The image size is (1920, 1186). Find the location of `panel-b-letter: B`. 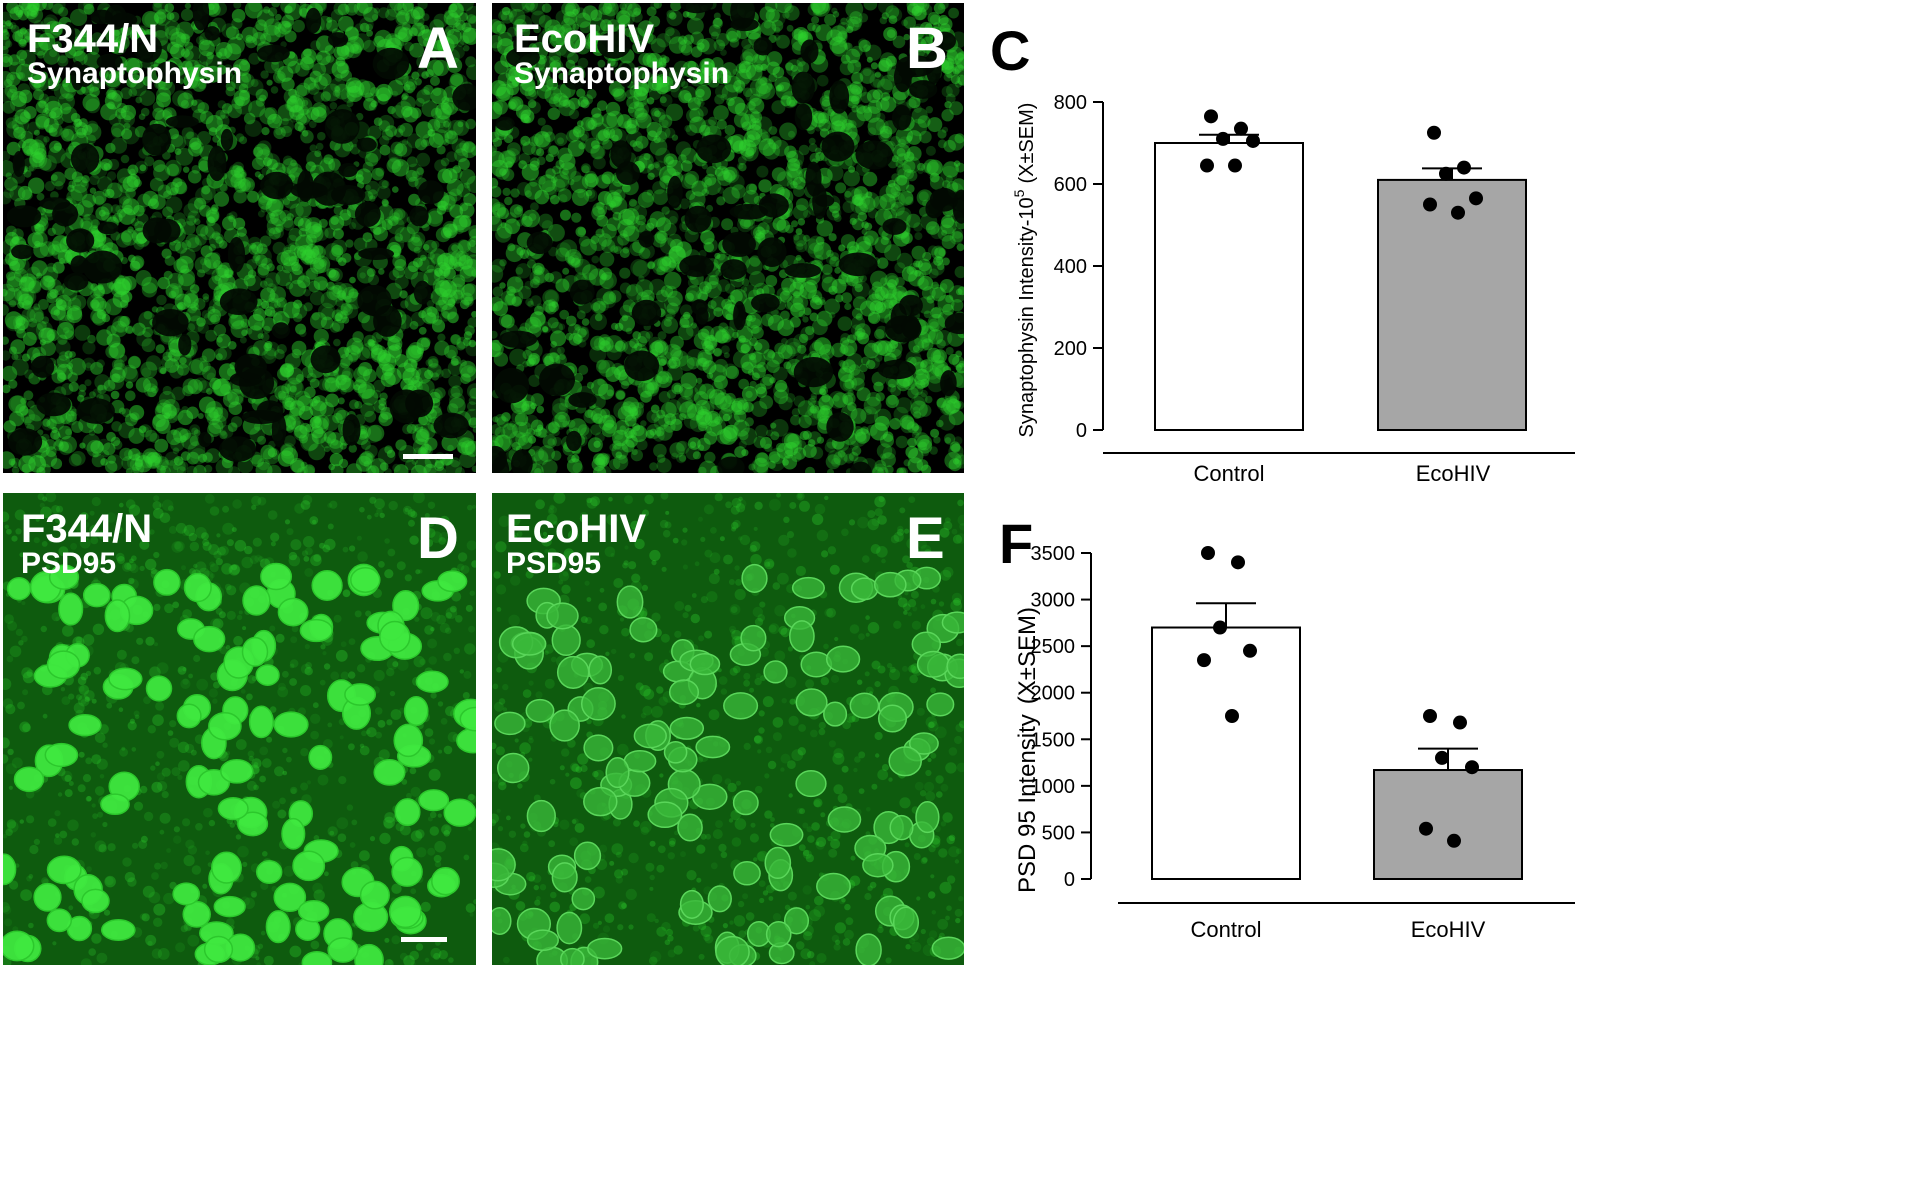

panel-b-letter: B is located at coordinates (927, 48).